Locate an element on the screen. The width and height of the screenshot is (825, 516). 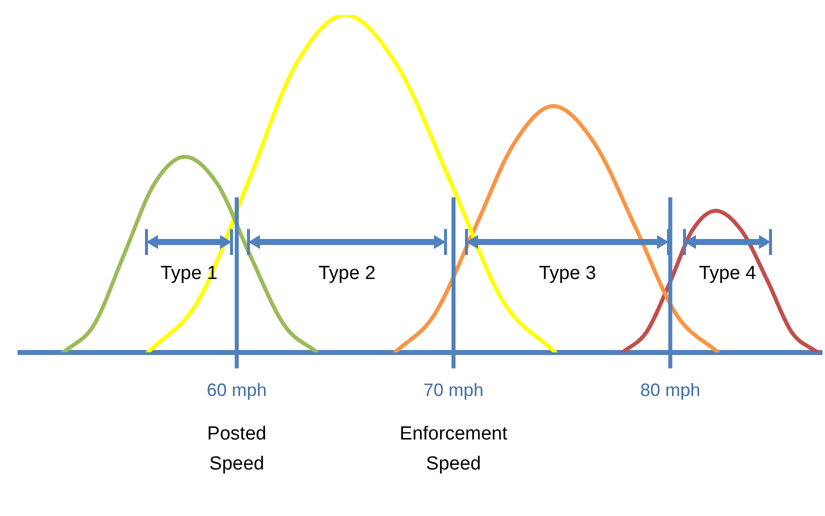
annotation: Type 2 is located at coordinates (347, 273).